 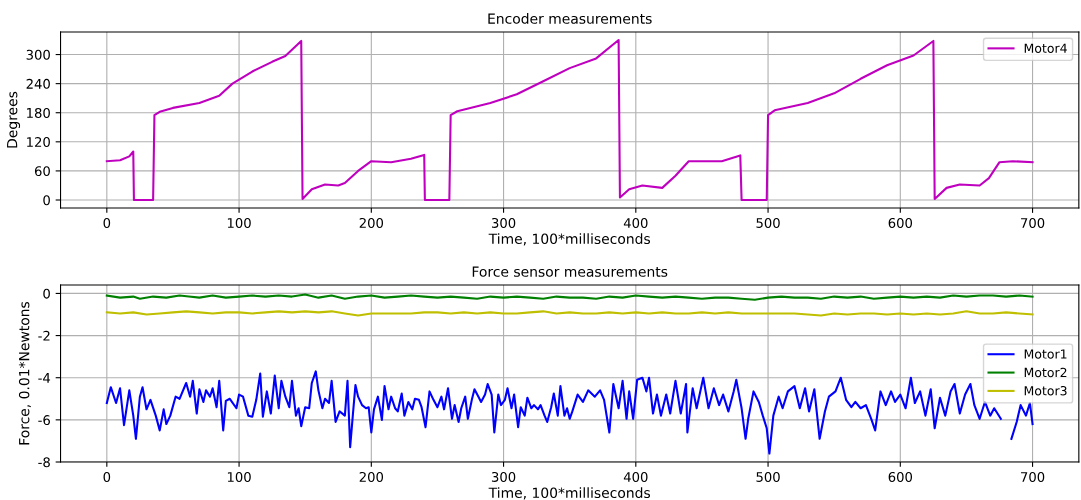 What do you see at coordinates (570, 271) in the screenshot?
I see `chart-title: Force sensor measurements` at bounding box center [570, 271].